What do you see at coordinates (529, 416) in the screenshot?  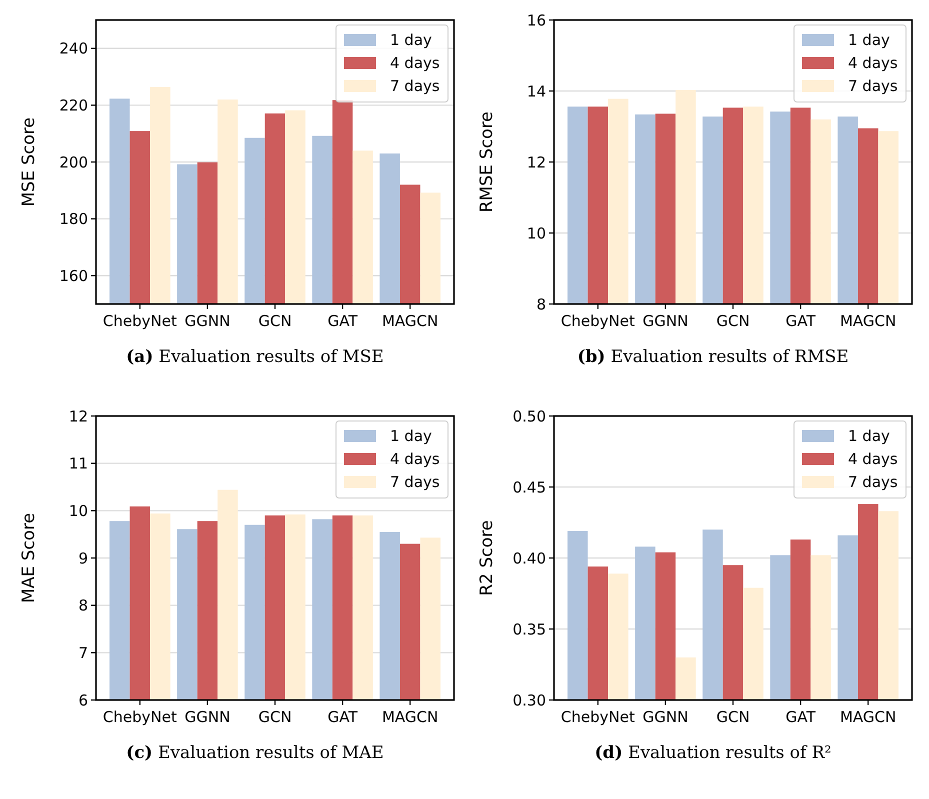 I see `y-tick-label: 0.50` at bounding box center [529, 416].